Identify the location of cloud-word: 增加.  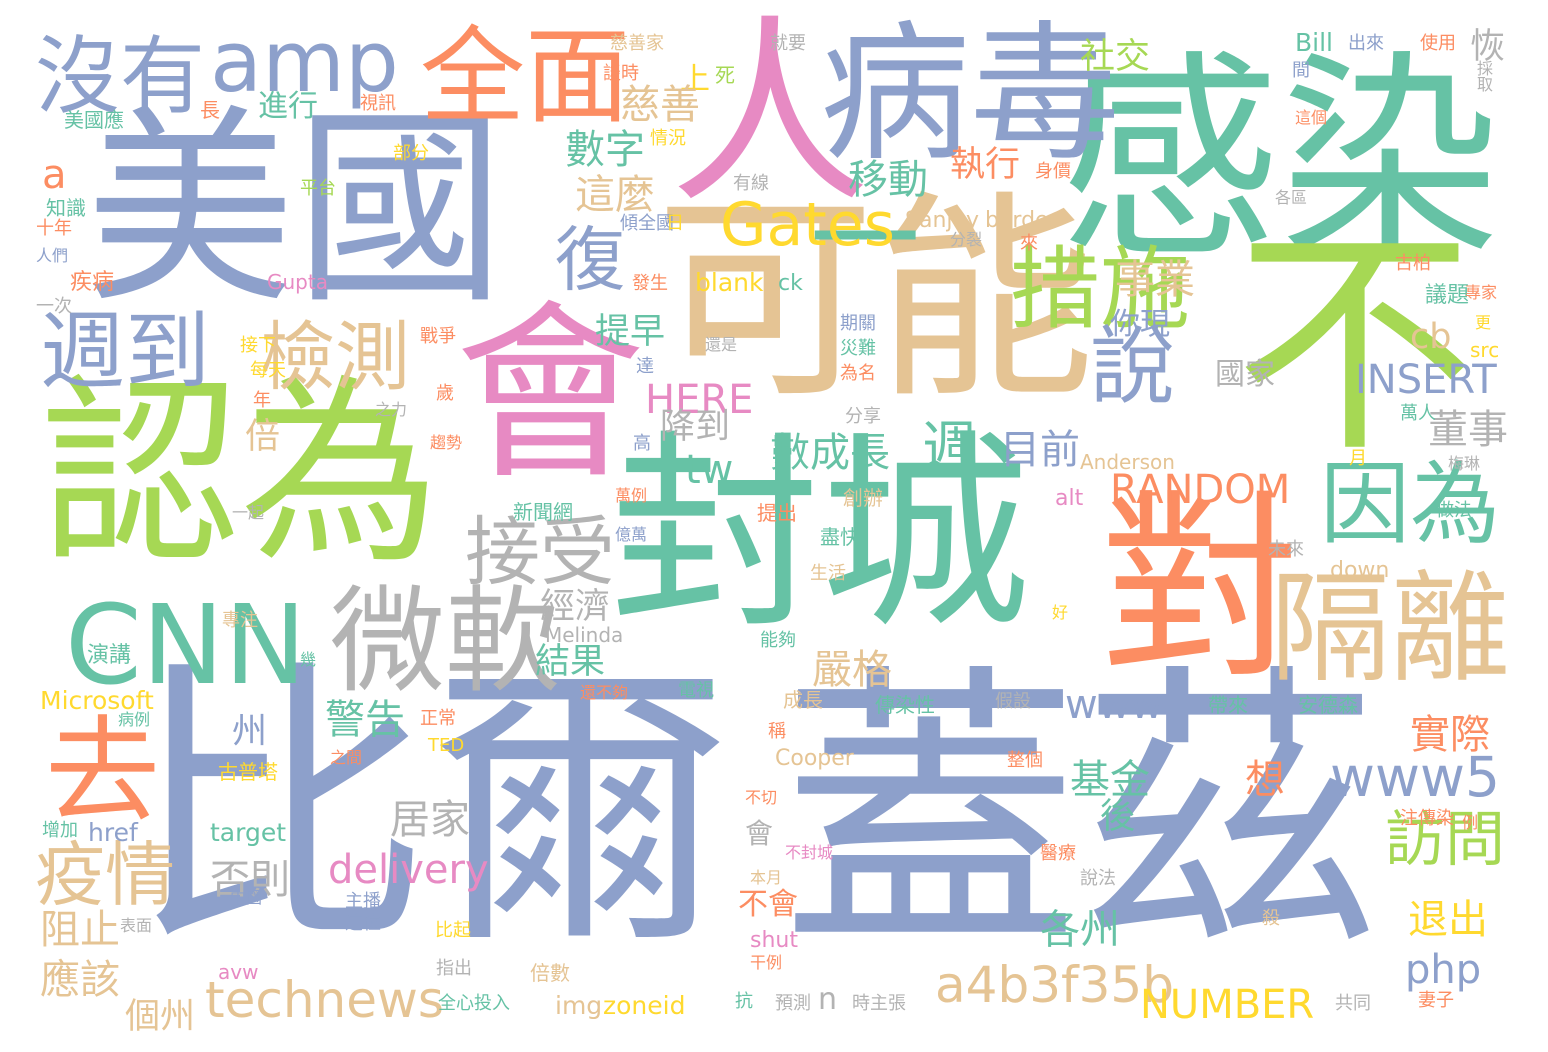
(60, 830).